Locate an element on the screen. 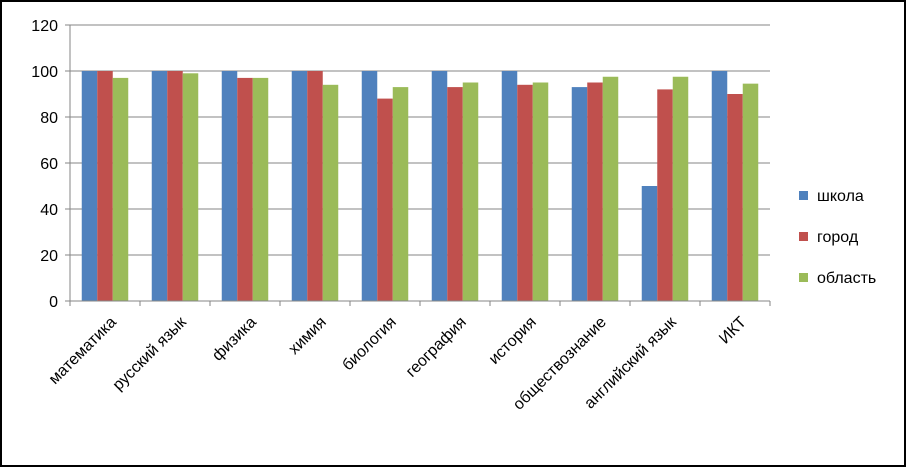 This screenshot has width=906, height=467. bar-школа-география is located at coordinates (439, 186).